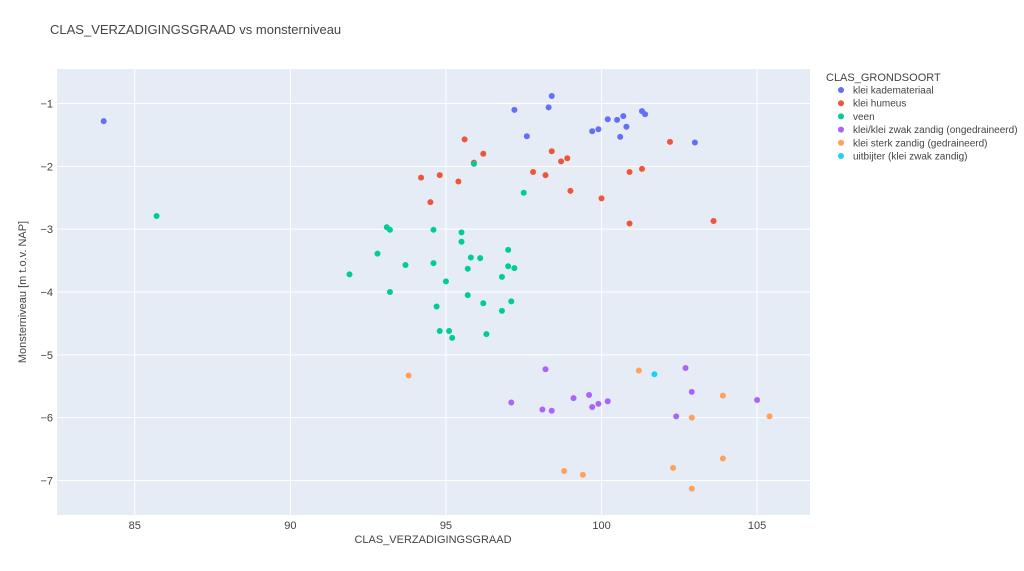 The width and height of the screenshot is (1024, 571). I want to click on x-tick-label: 90, so click(290, 526).